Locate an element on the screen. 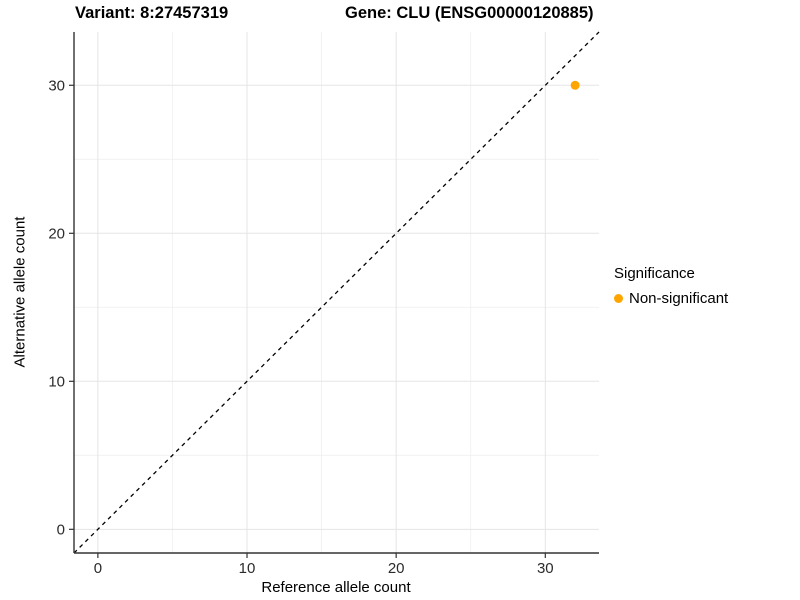 The image size is (800, 600). x-tick-label: 10 is located at coordinates (247, 568).